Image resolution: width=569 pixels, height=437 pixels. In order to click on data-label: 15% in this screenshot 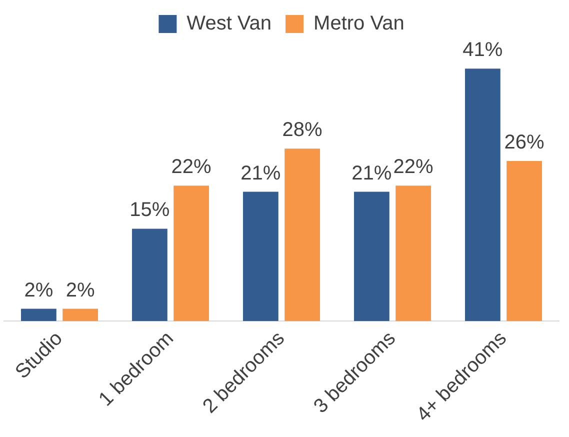, I will do `click(150, 210)`.